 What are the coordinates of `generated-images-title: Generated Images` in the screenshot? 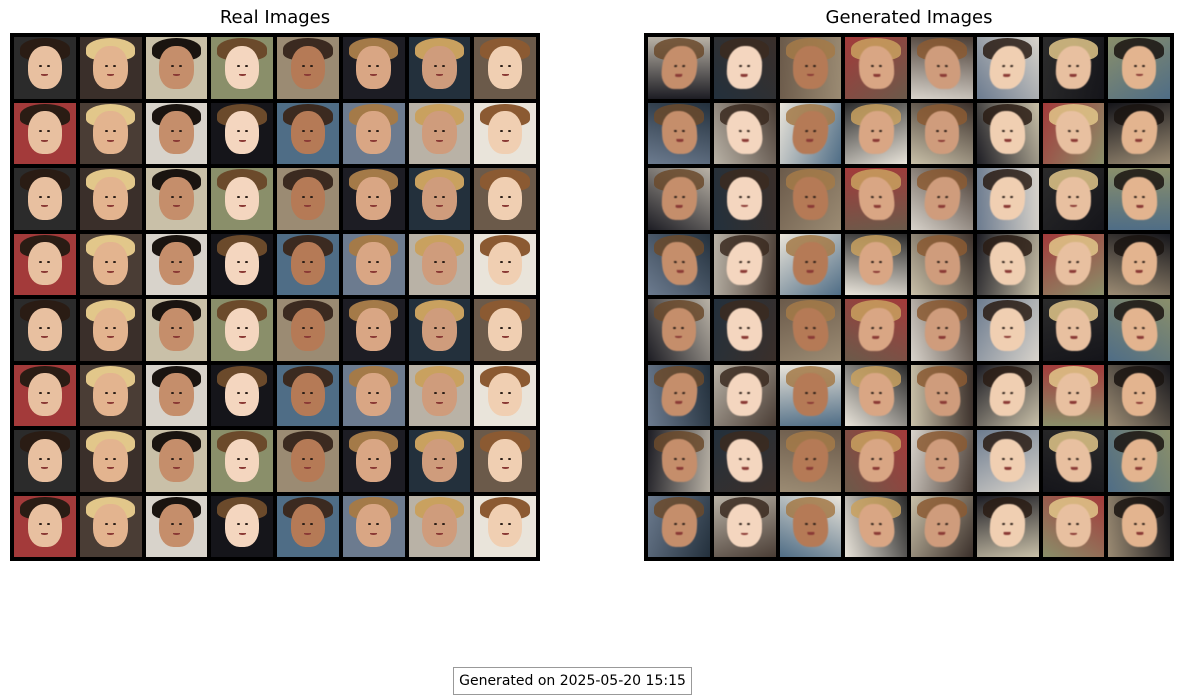 It's located at (909, 17).